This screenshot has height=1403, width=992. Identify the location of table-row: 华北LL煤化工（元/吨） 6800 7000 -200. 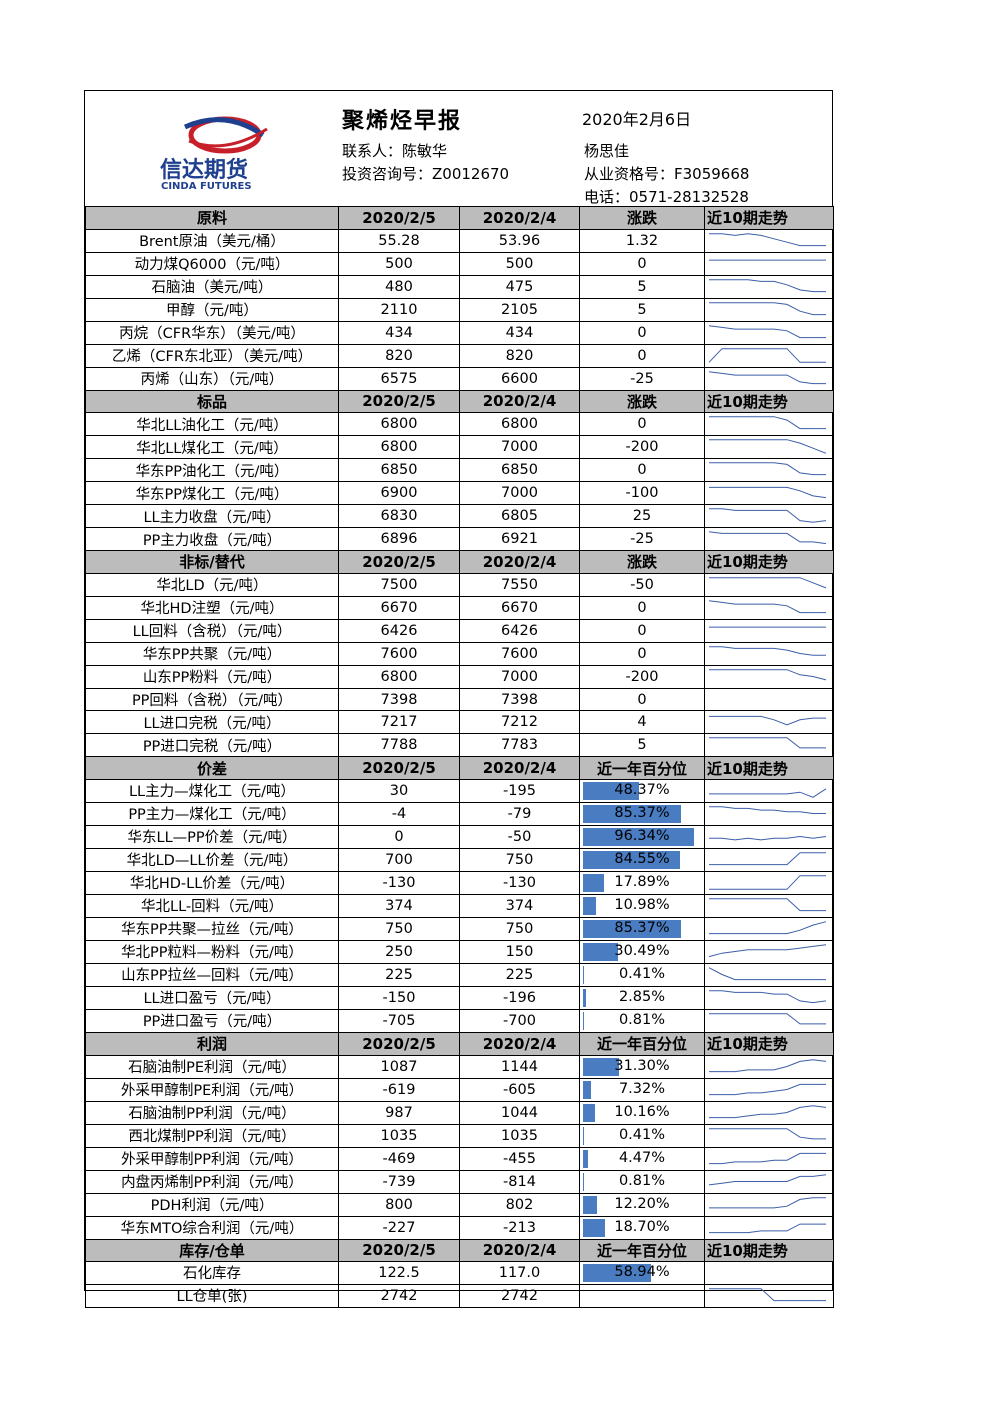
(459, 447).